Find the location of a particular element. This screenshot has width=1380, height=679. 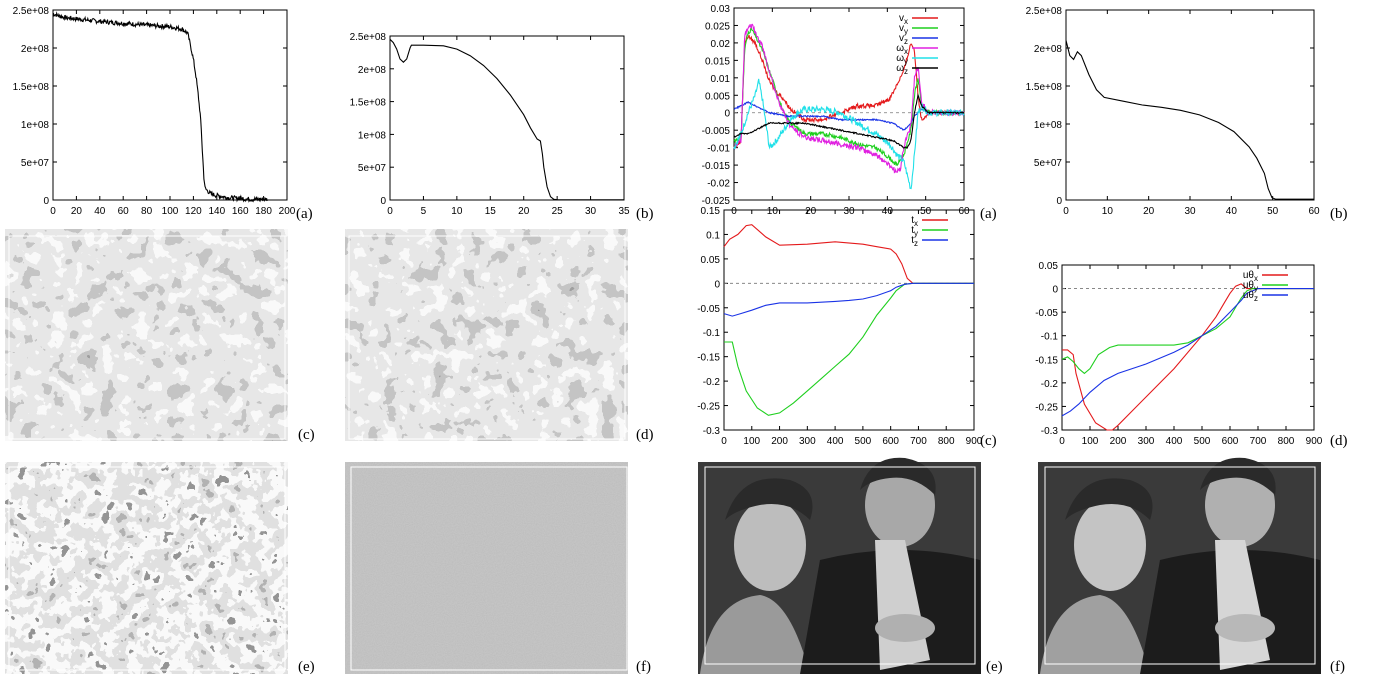

y-tick-label: -0.2 is located at coordinates (1050, 384).